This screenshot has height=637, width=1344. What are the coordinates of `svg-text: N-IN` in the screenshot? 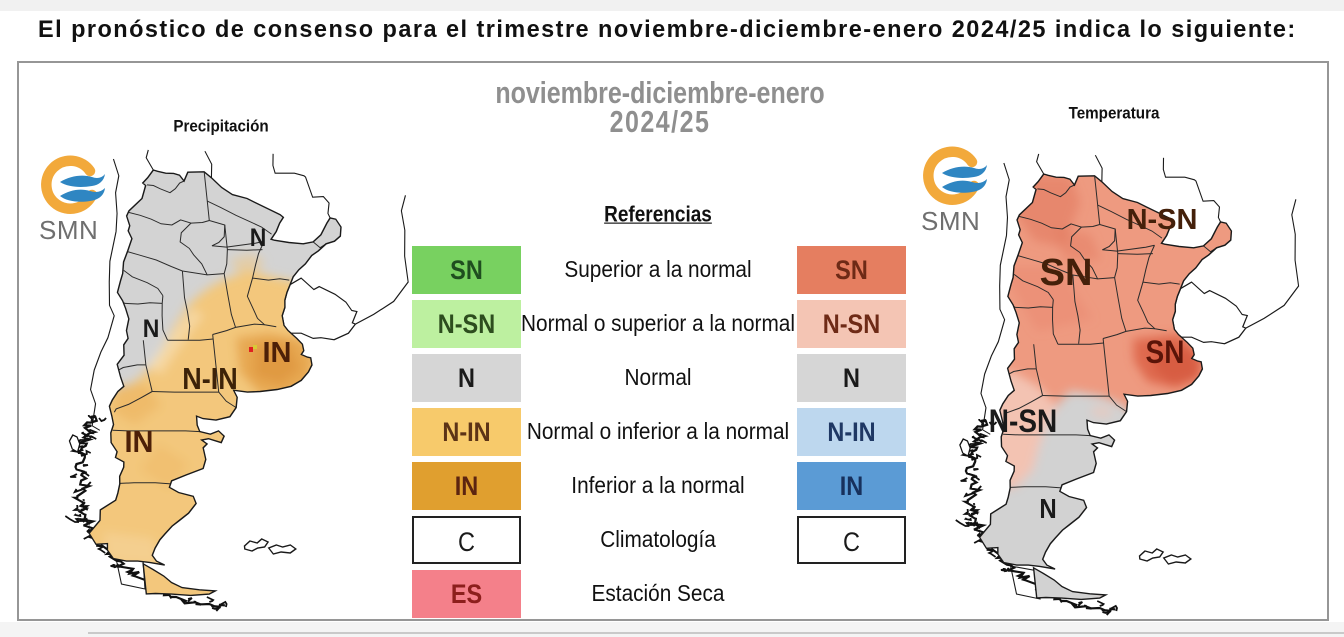 It's located at (209, 380).